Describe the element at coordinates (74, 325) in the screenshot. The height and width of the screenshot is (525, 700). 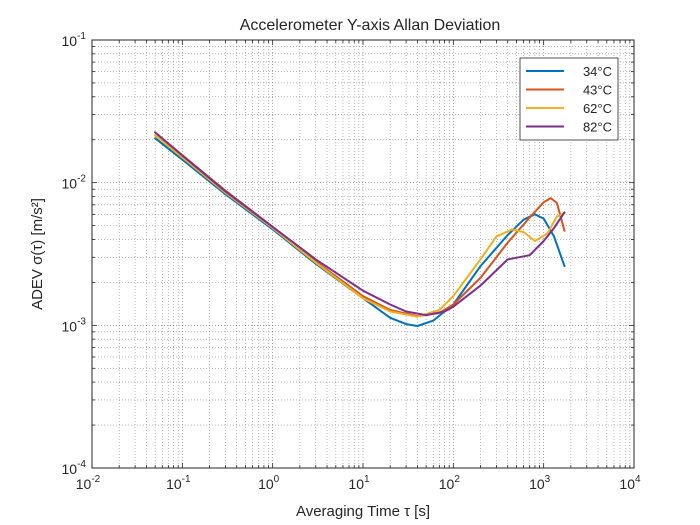
I see `y-tick-label: 10⁻³` at that location.